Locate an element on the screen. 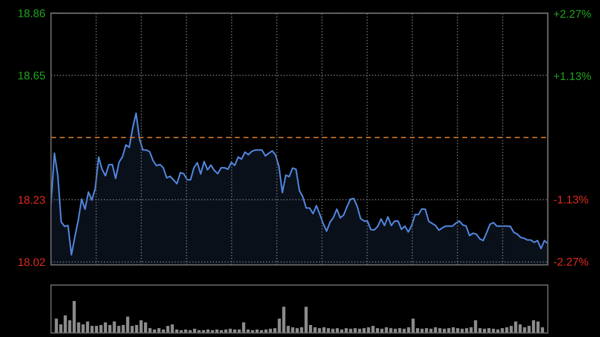 This screenshot has height=337, width=600. y-tick-label: 18.02 is located at coordinates (31, 262).